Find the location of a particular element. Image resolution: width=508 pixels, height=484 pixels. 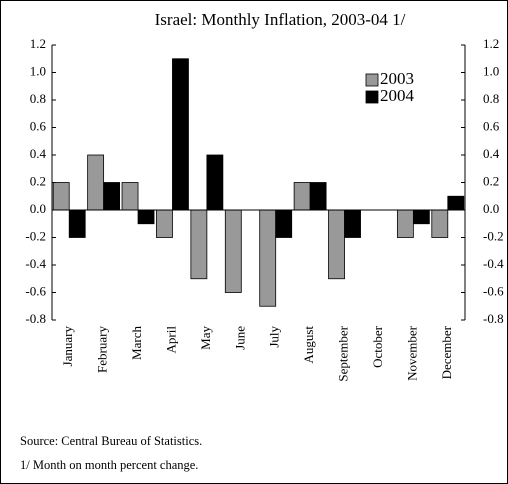

y-tick-label: 1.2 is located at coordinates (38, 43).